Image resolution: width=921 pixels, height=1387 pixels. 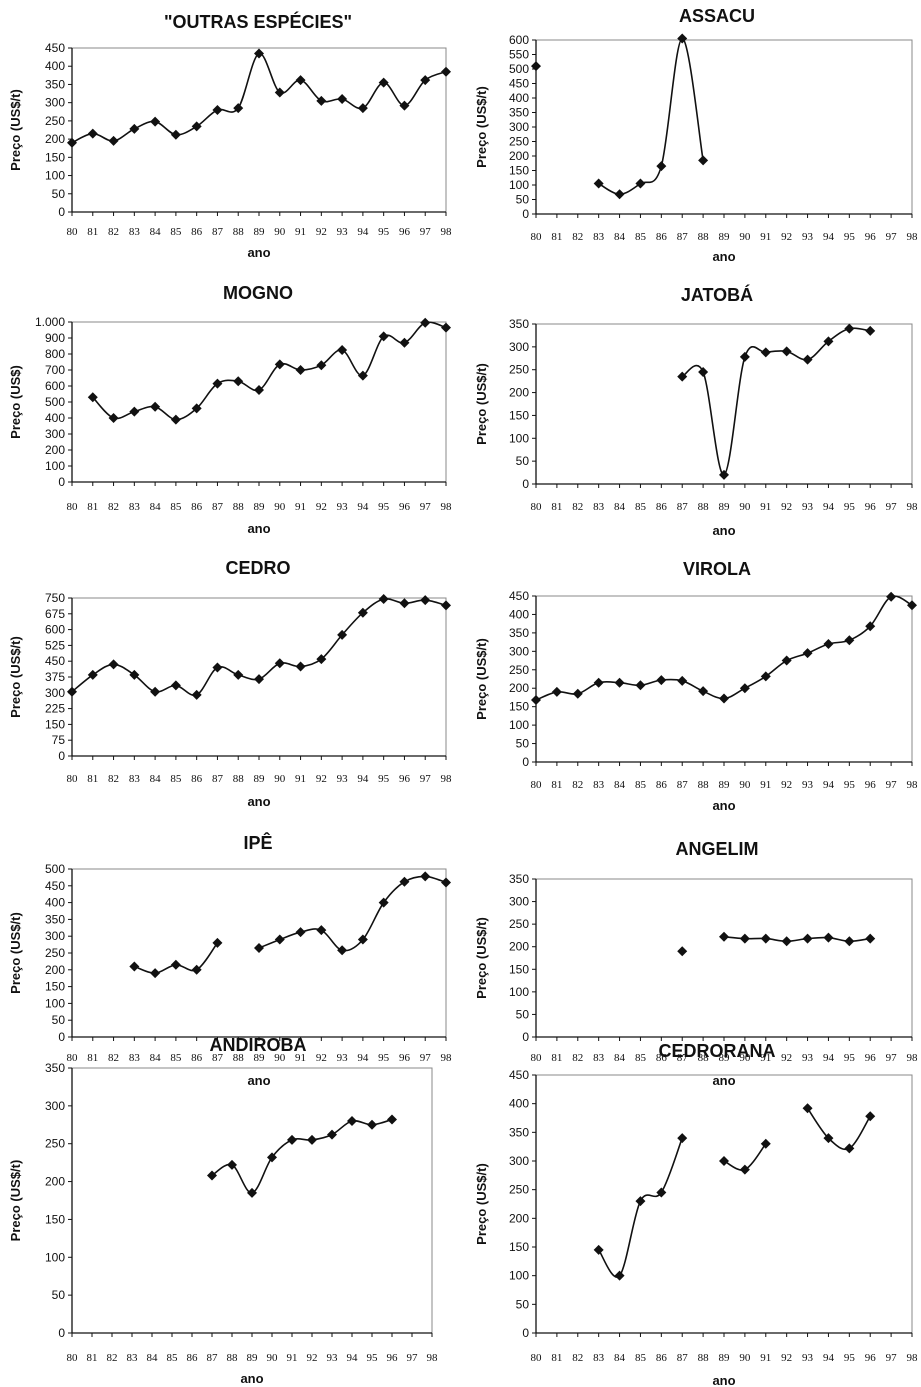 I want to click on chart-title: IPÊ, so click(x=257, y=842).